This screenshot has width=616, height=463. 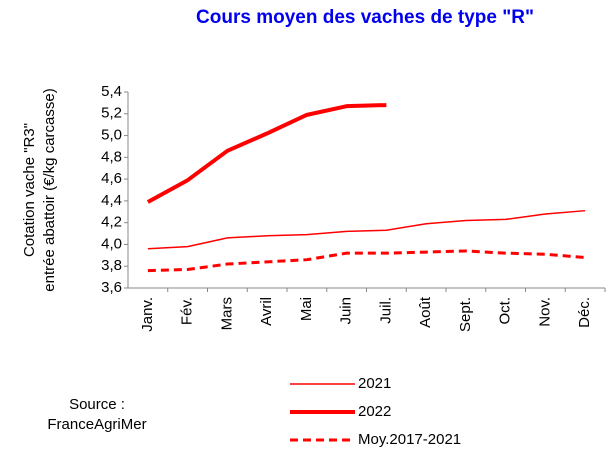 What do you see at coordinates (111, 91) in the screenshot?
I see `y-tick-label: 5,4` at bounding box center [111, 91].